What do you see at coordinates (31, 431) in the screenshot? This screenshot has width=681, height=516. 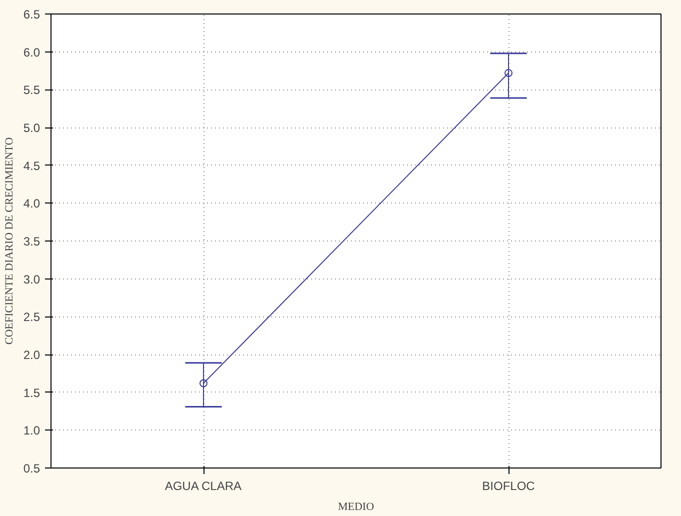 I see `y-tick-label: 1.0` at bounding box center [31, 431].